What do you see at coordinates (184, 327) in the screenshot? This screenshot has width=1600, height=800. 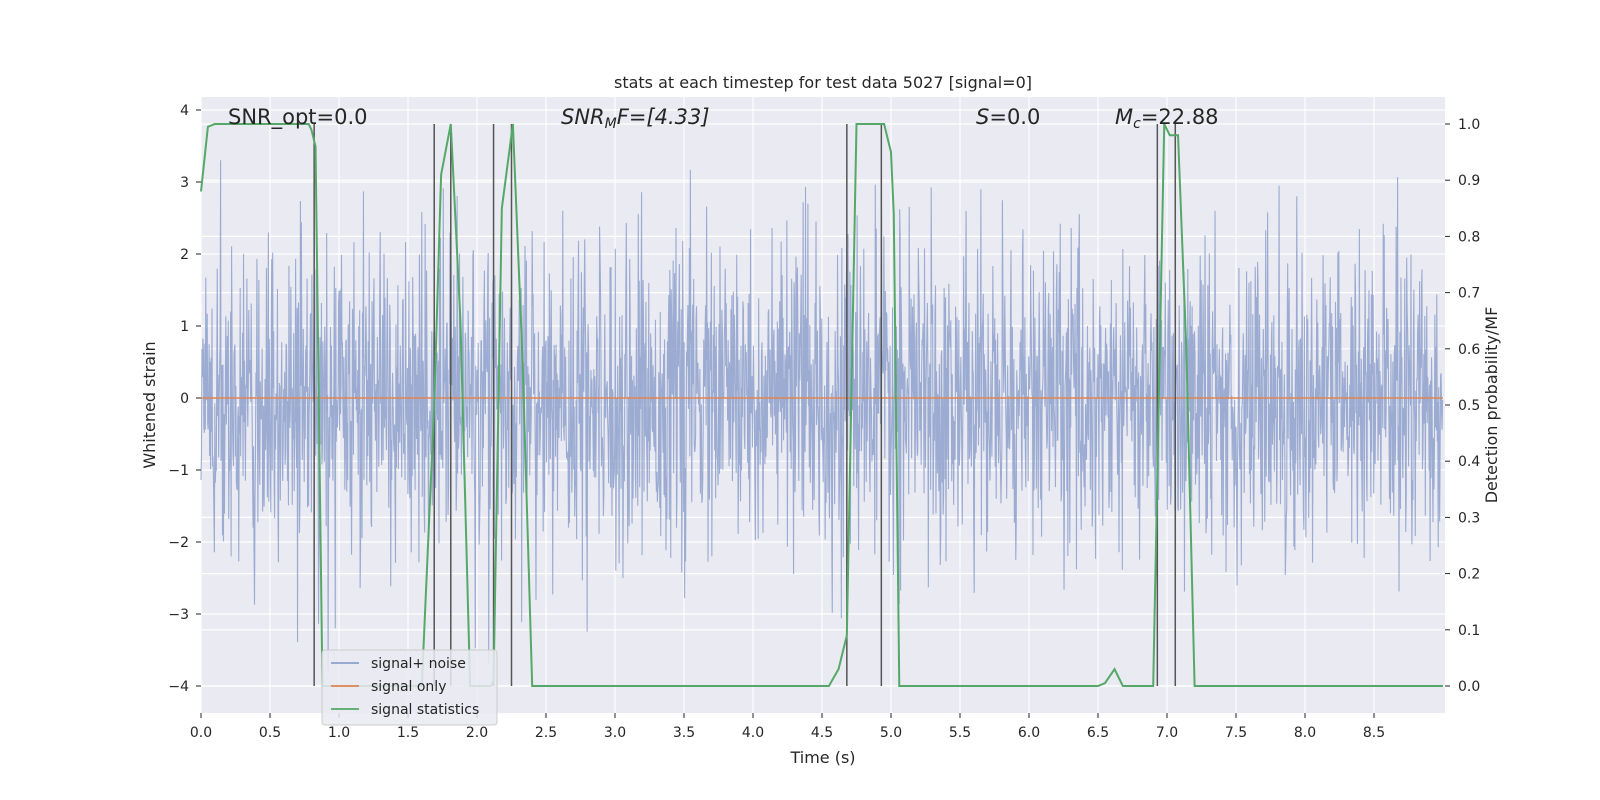 I see `y-tick-label: 1` at bounding box center [184, 327].